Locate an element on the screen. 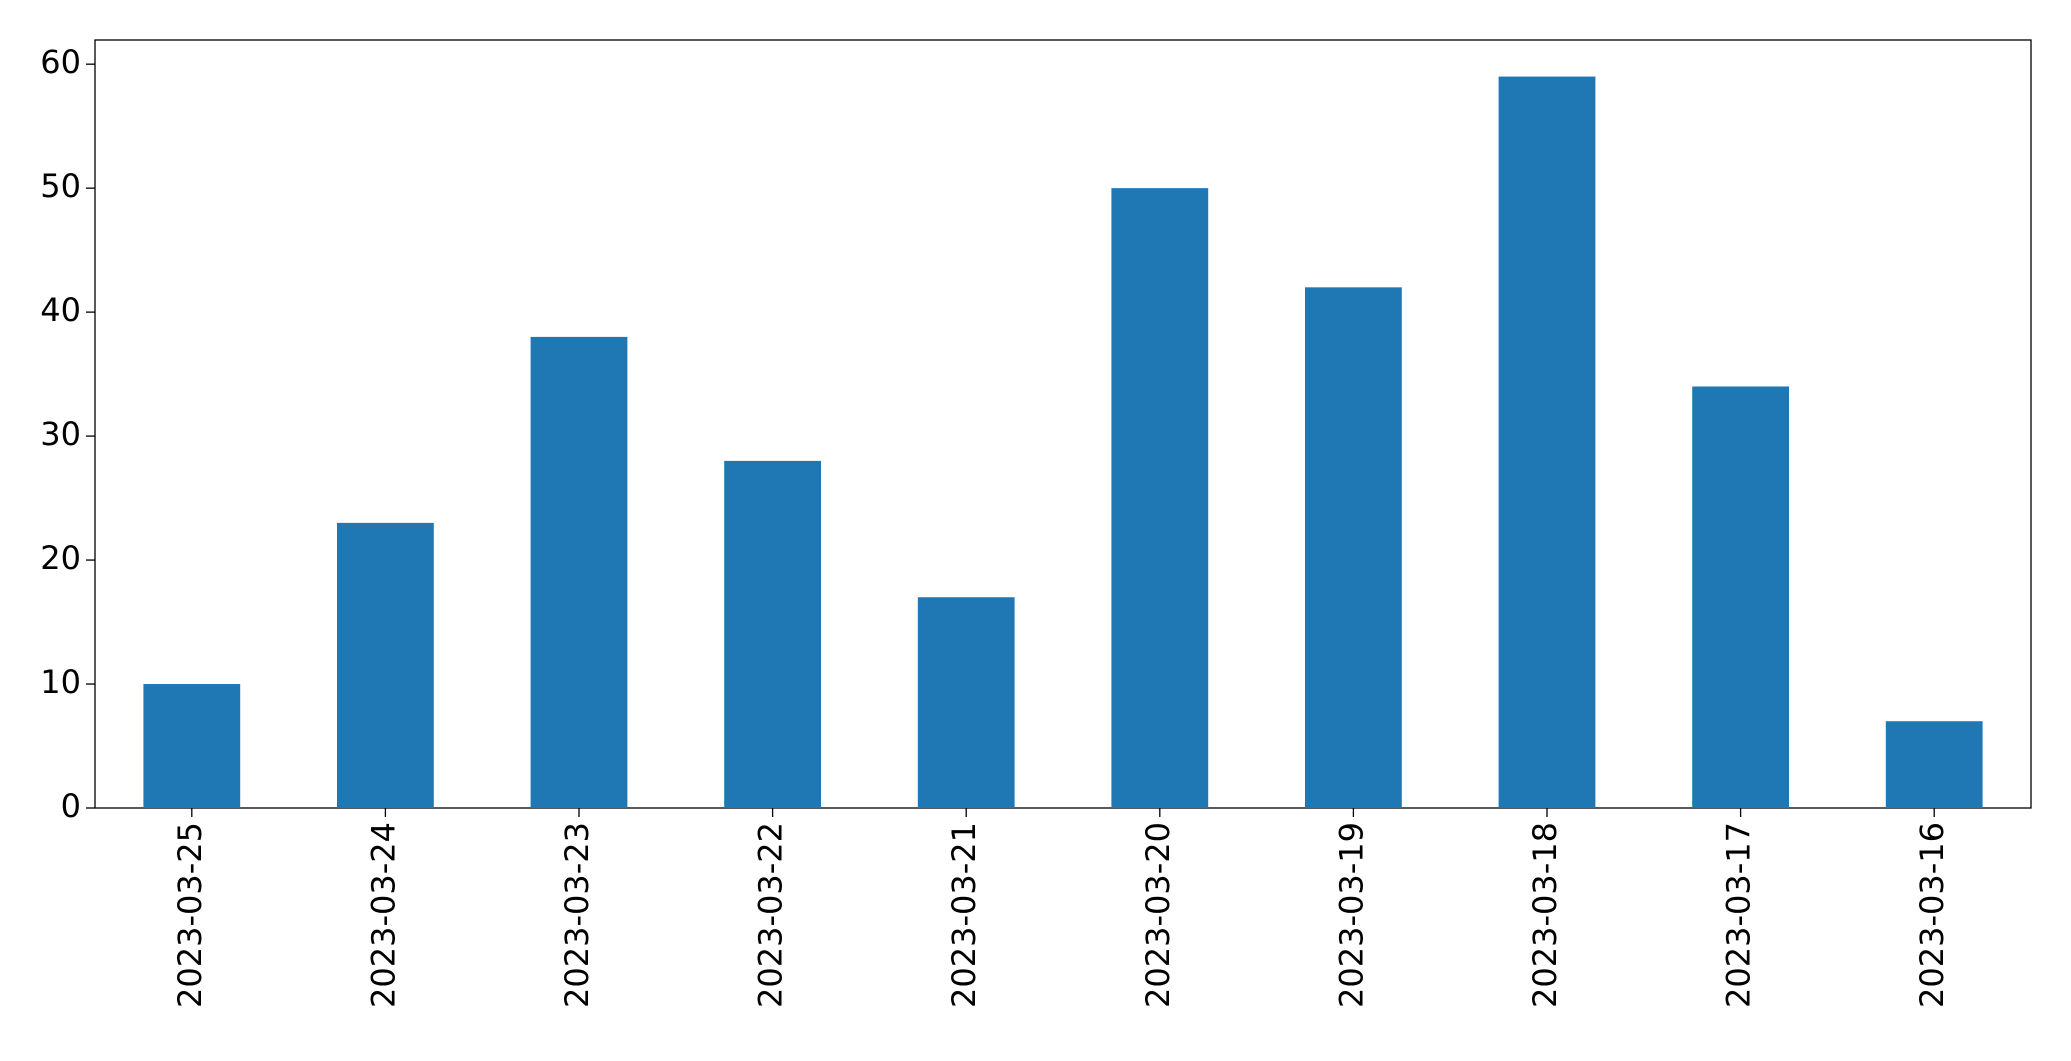 The width and height of the screenshot is (2071, 1061). y-tick-label: 50 is located at coordinates (60, 186).